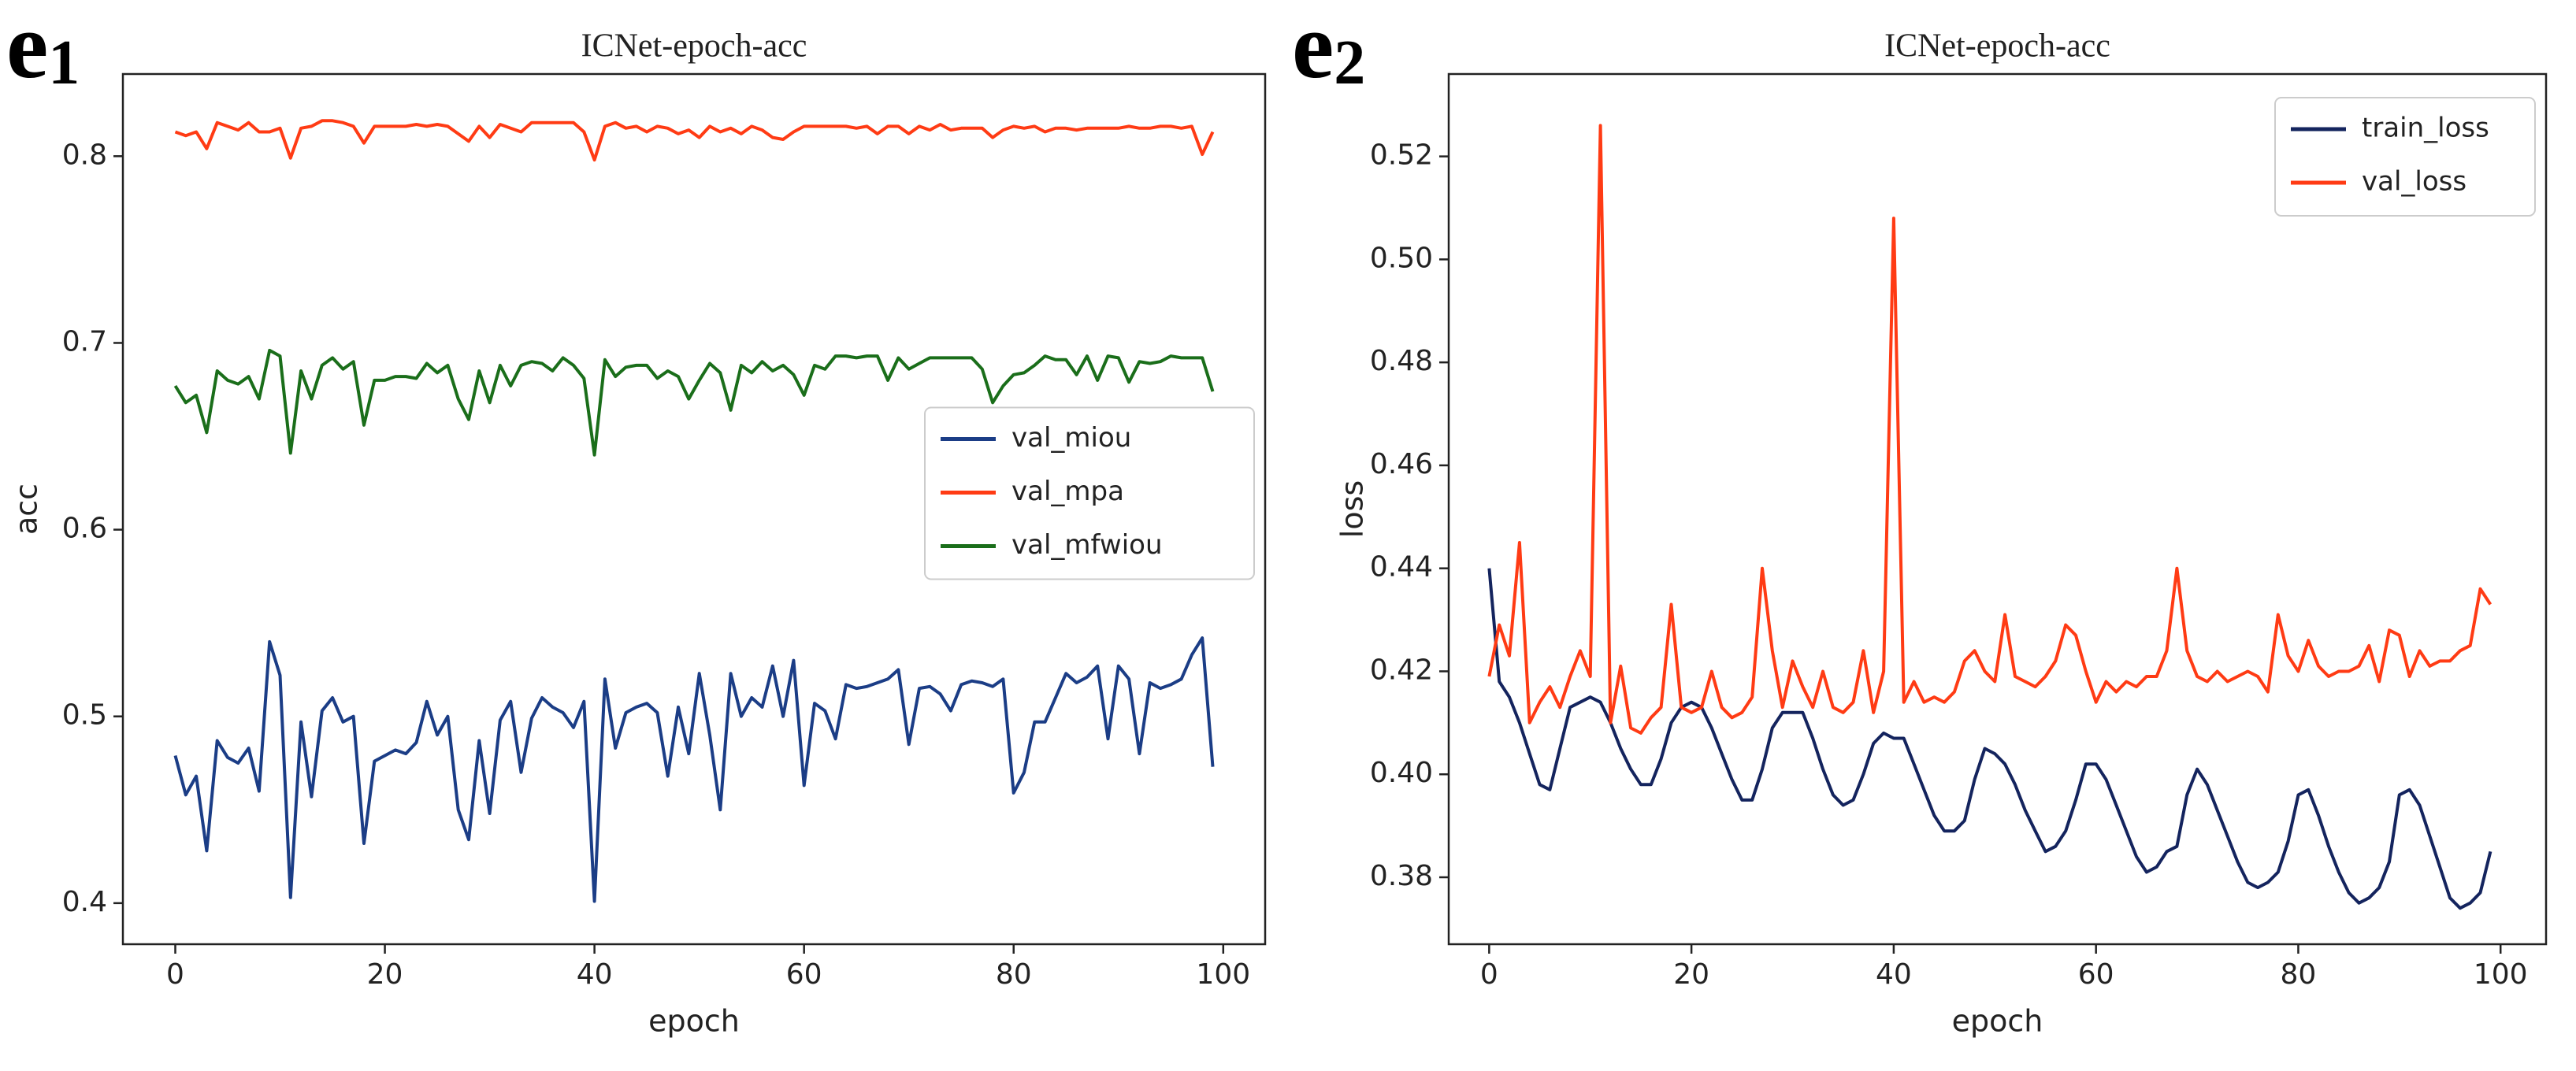 This screenshot has width=2576, height=1071. What do you see at coordinates (1401, 155) in the screenshot?
I see `y-tick-label: 0.52` at bounding box center [1401, 155].